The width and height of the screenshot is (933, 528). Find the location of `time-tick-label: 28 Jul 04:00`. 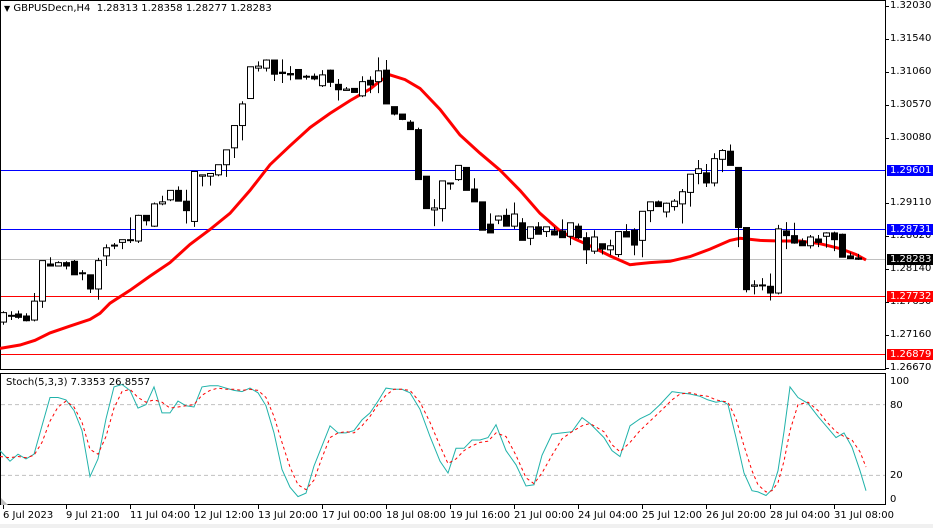

time-tick-label: 28 Jul 04:00 is located at coordinates (800, 515).